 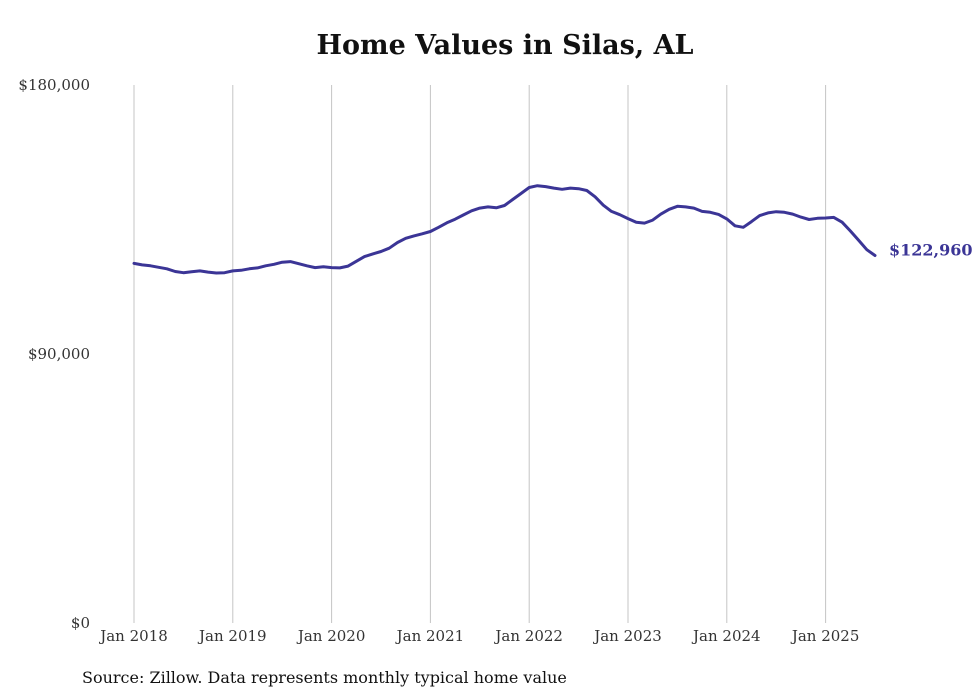 I want to click on series-layer: $122,960, so click(x=552, y=229).